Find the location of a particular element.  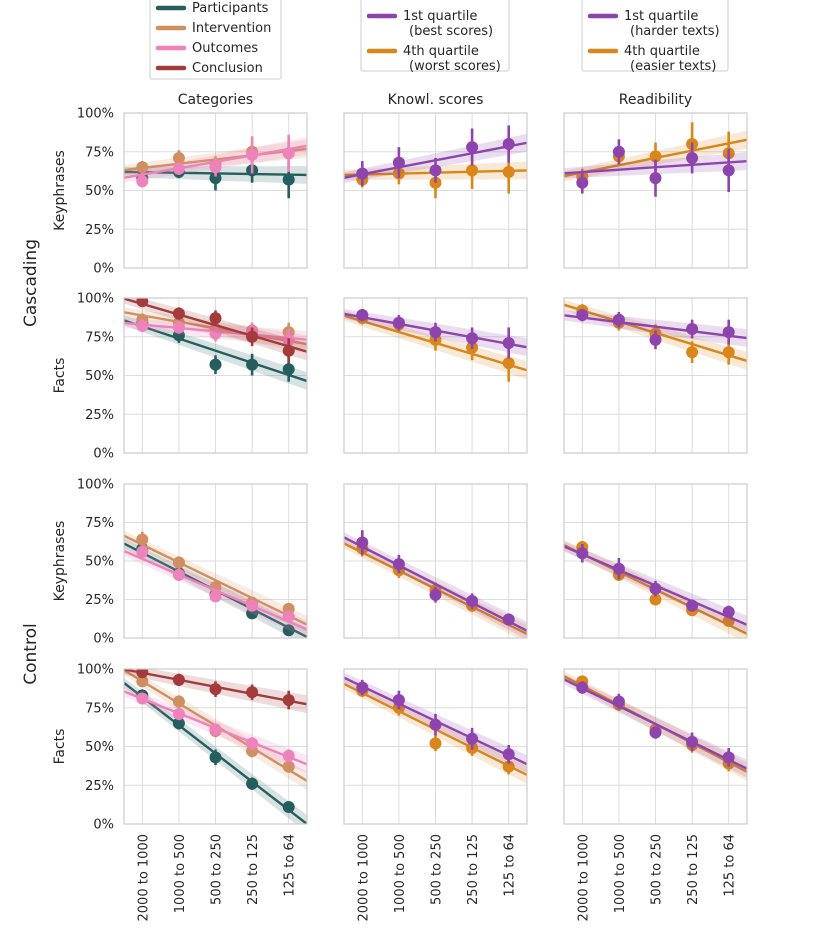

panel-r0-c2 is located at coordinates (655, 190).